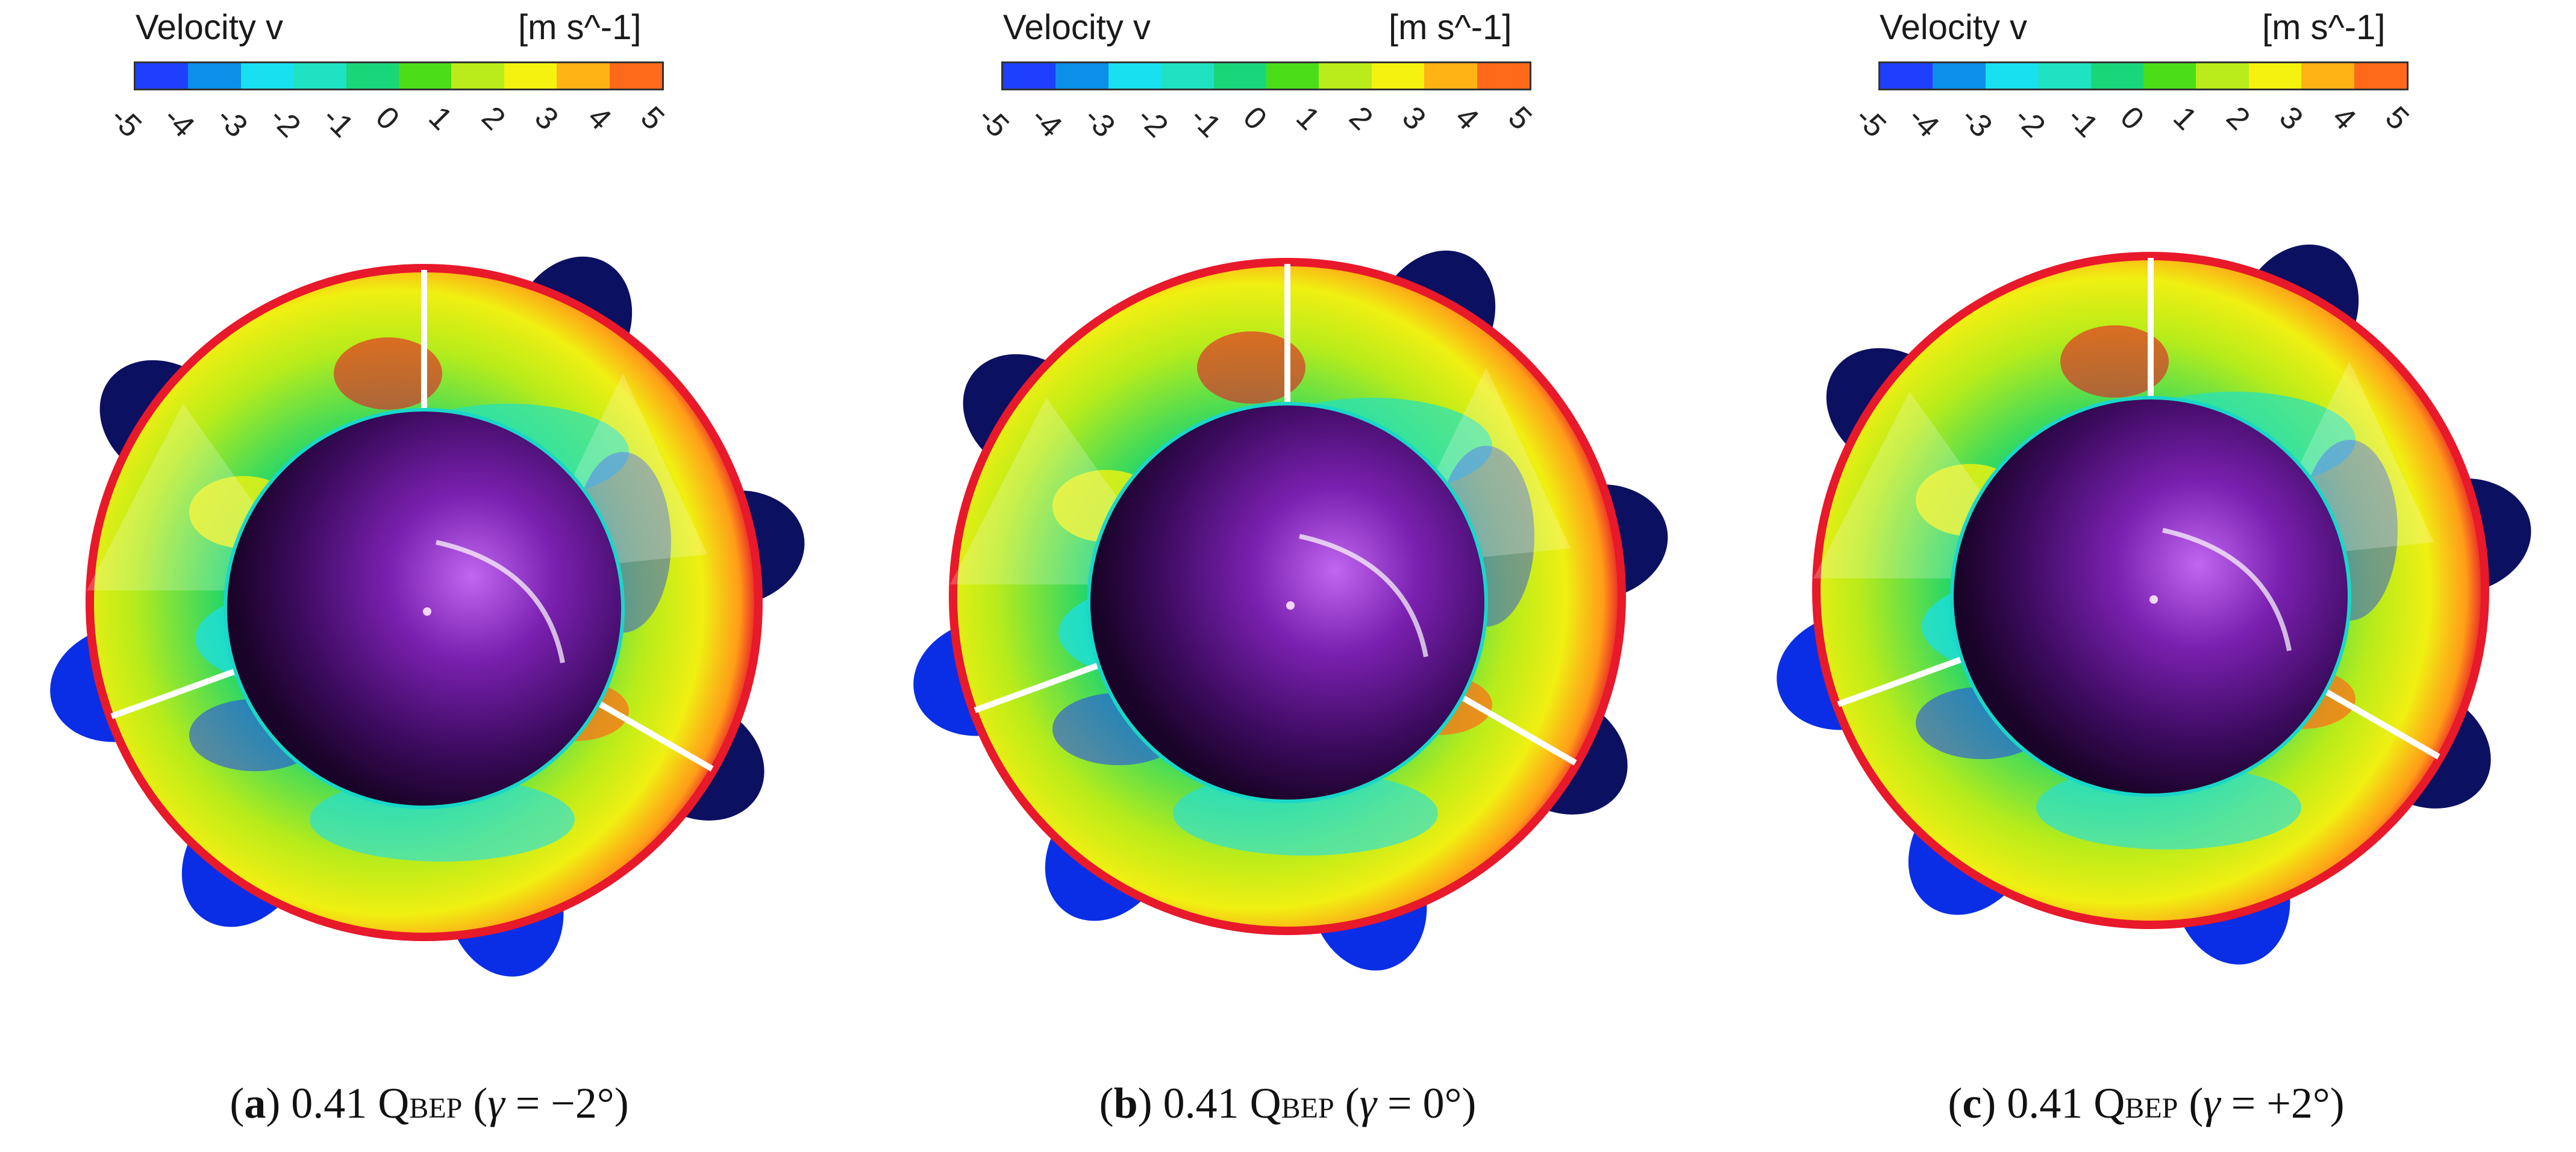  I want to click on caption-angle: = −2°), so click(567, 1103).